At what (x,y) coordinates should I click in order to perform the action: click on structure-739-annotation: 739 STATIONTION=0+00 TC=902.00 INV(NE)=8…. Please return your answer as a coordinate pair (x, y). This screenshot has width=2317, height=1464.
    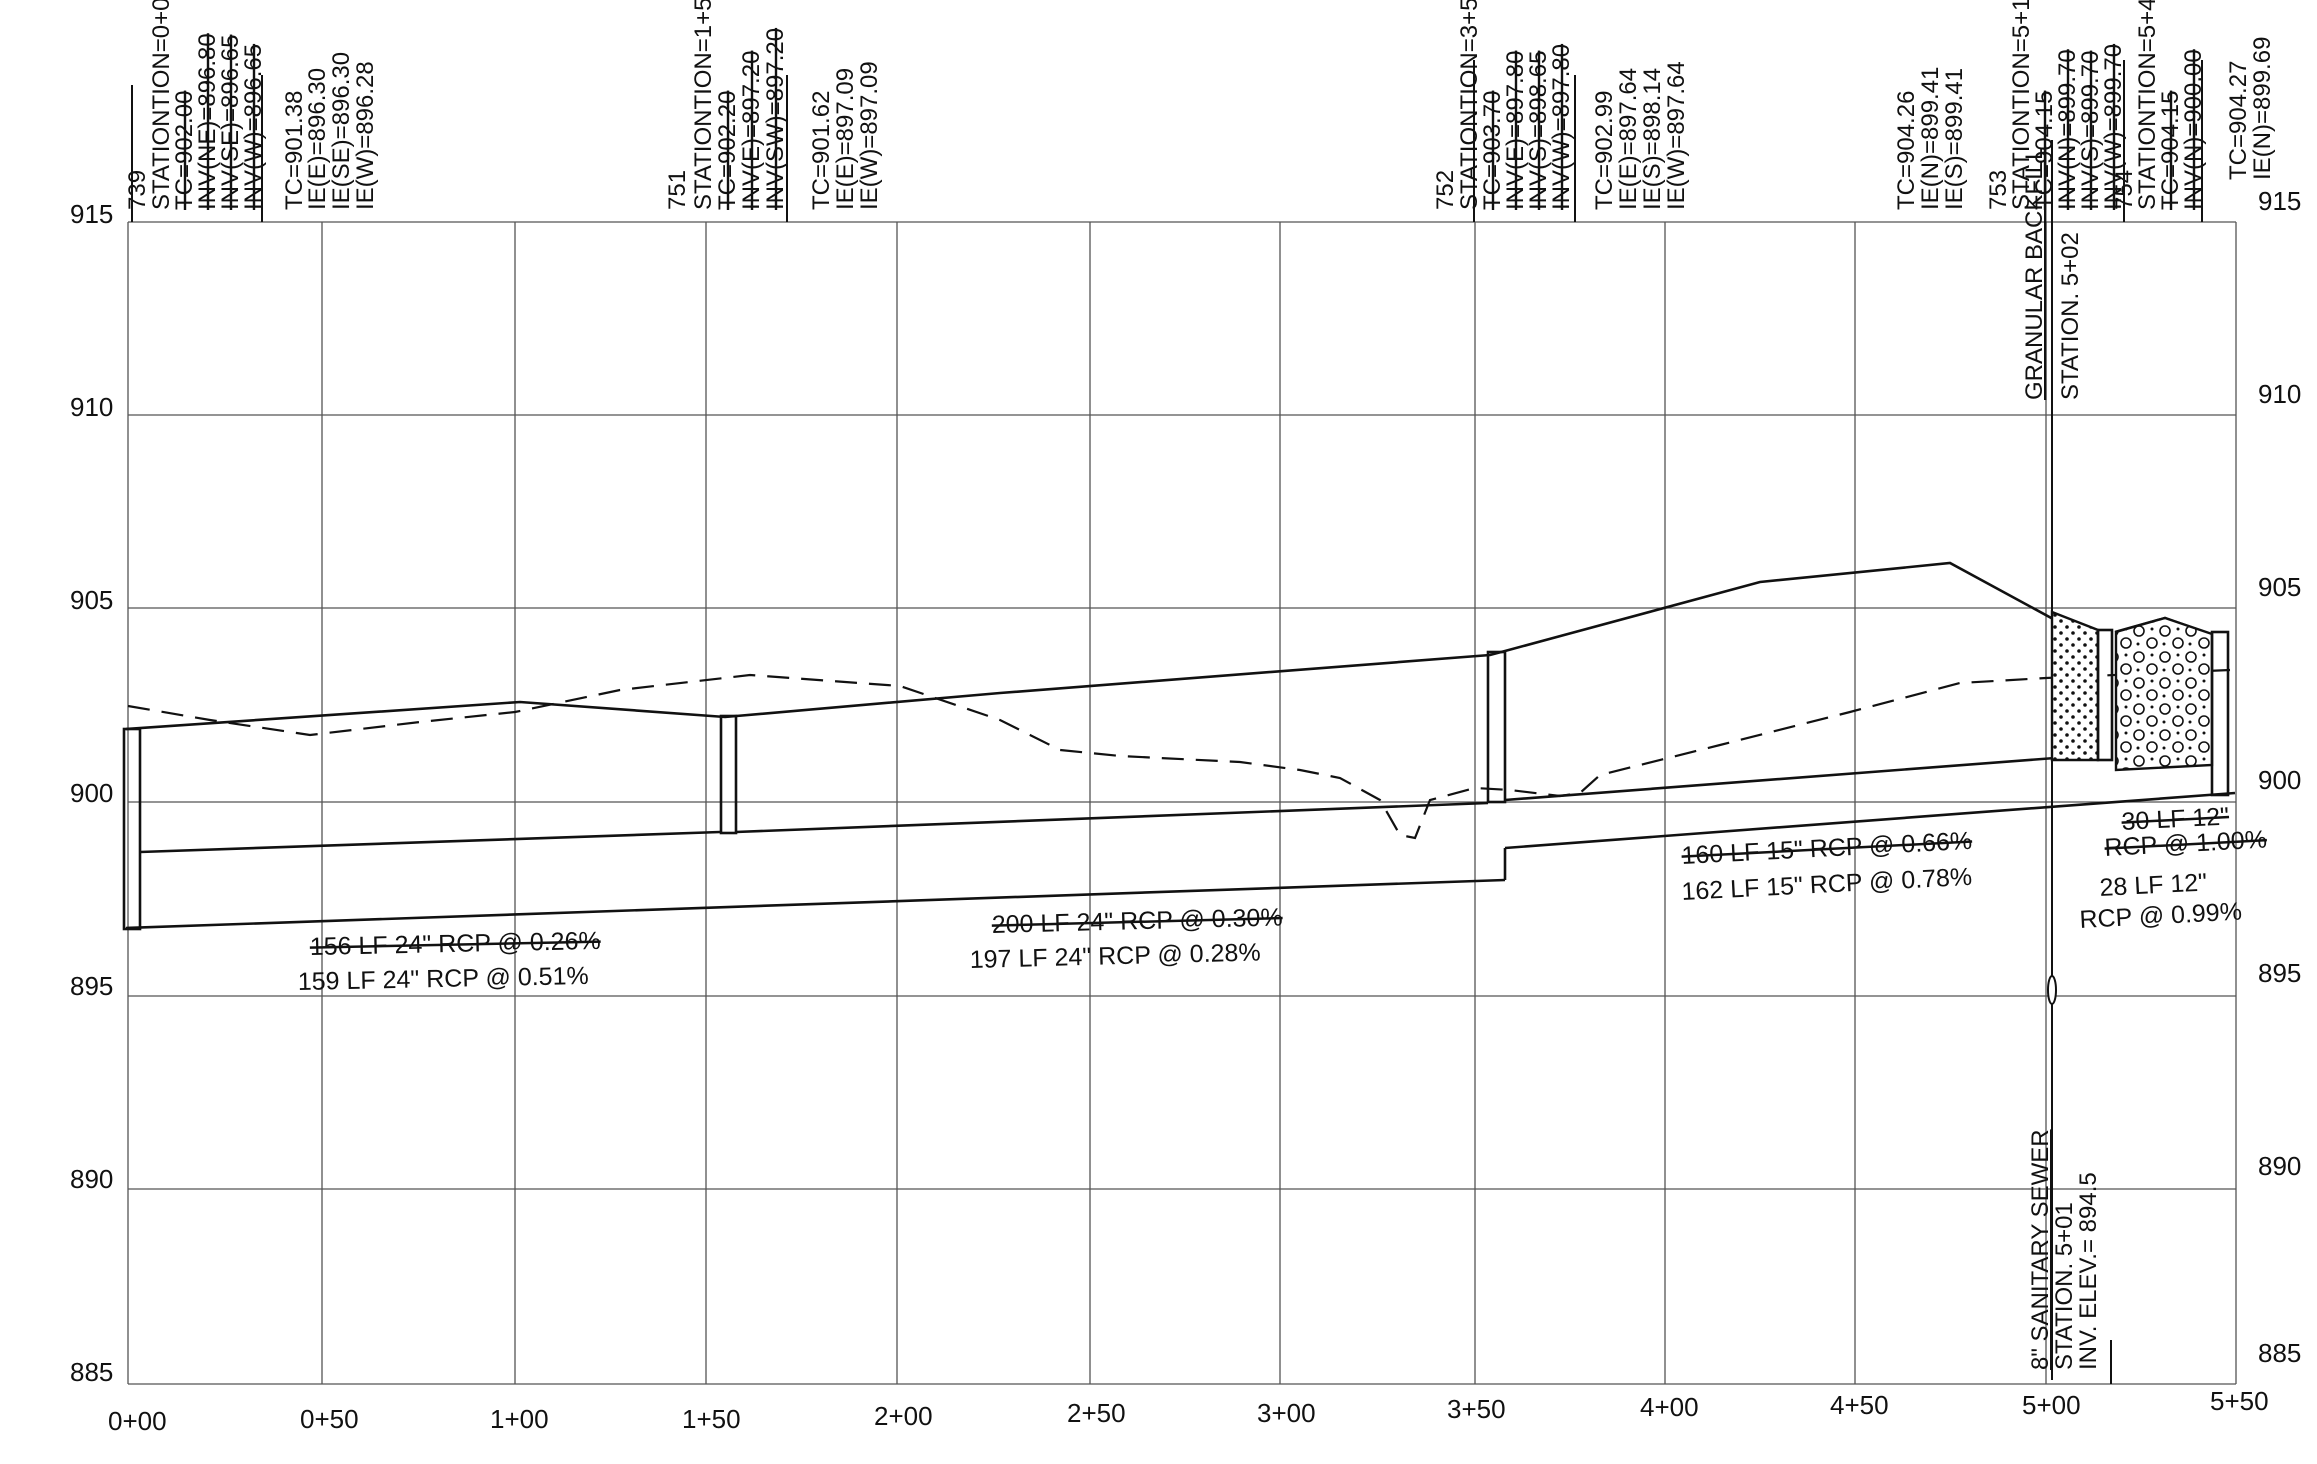
    Looking at the image, I should click on (251, 105).